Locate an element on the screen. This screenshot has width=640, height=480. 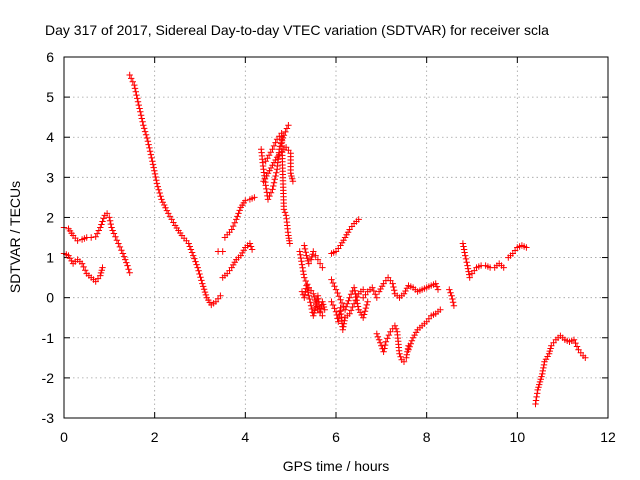
y-tick-label: 2 is located at coordinates (50, 217).